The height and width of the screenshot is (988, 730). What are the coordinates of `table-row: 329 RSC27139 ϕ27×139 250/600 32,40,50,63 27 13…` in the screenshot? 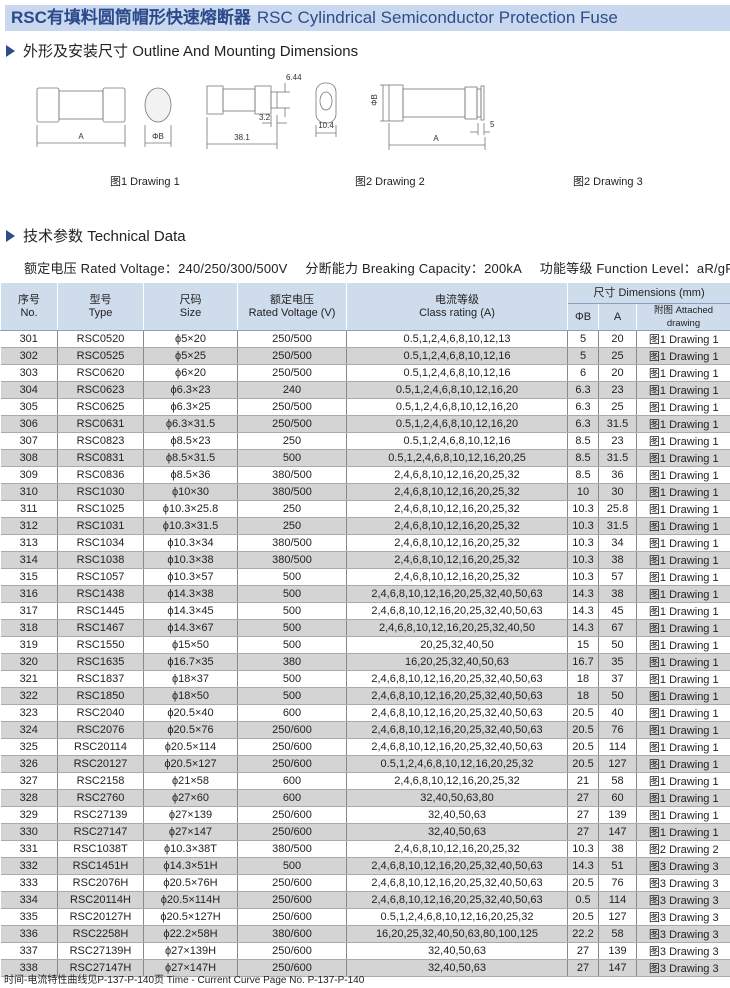 It's located at (365, 815).